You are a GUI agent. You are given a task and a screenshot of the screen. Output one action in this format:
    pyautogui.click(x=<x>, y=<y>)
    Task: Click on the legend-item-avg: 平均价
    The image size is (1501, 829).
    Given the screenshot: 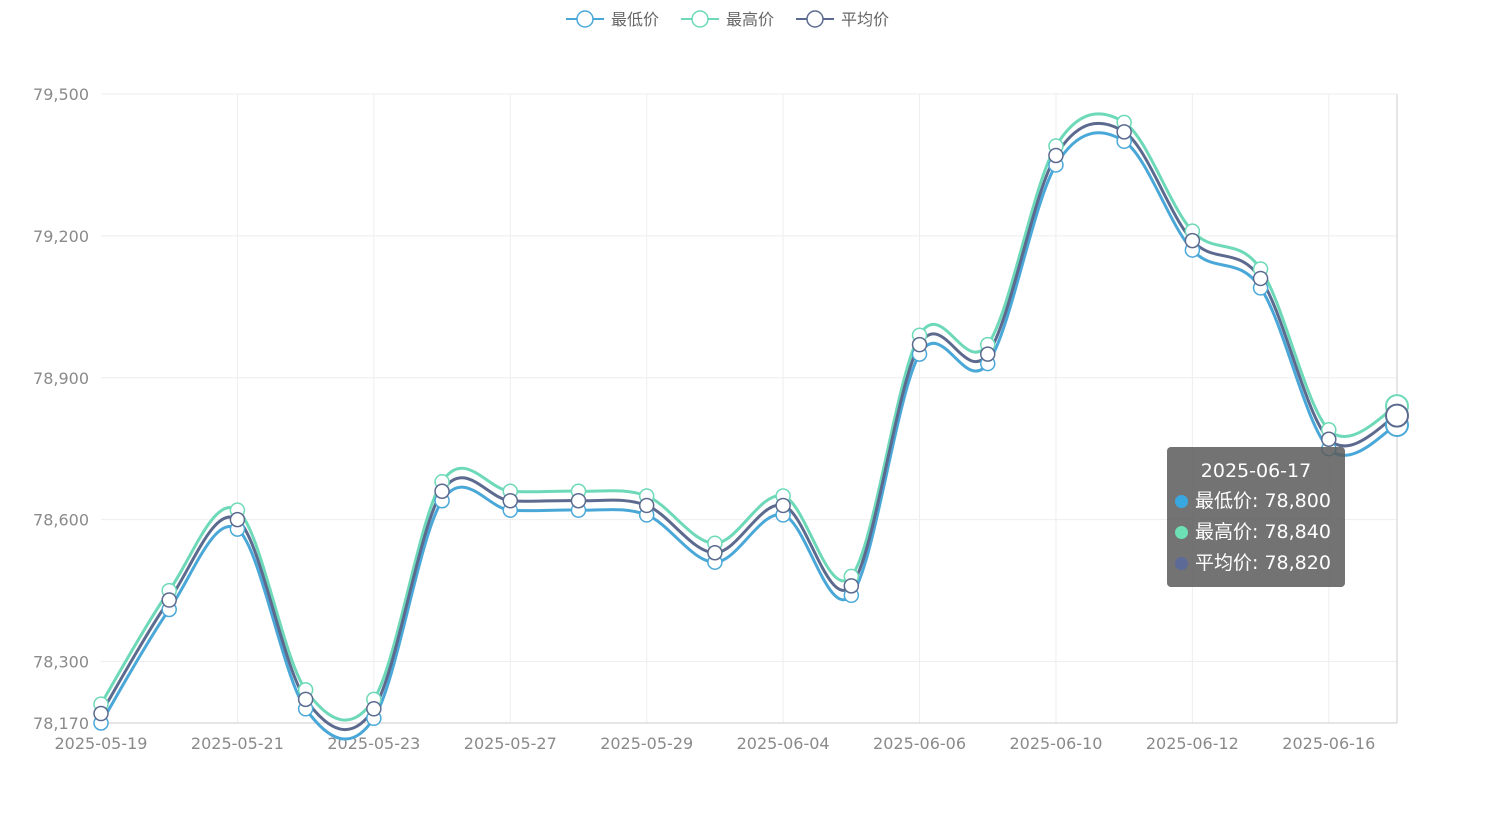 What is the action you would take?
    pyautogui.click(x=842, y=19)
    